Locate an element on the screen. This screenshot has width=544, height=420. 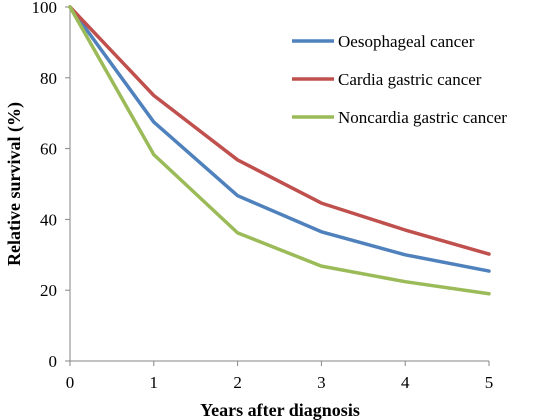
y-tick-label: 40 is located at coordinates (48, 219).